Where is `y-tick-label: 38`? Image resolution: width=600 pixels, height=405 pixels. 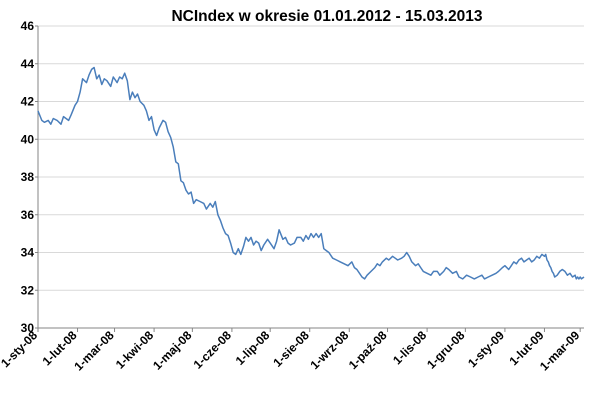
y-tick-label: 38 is located at coordinates (28, 177).